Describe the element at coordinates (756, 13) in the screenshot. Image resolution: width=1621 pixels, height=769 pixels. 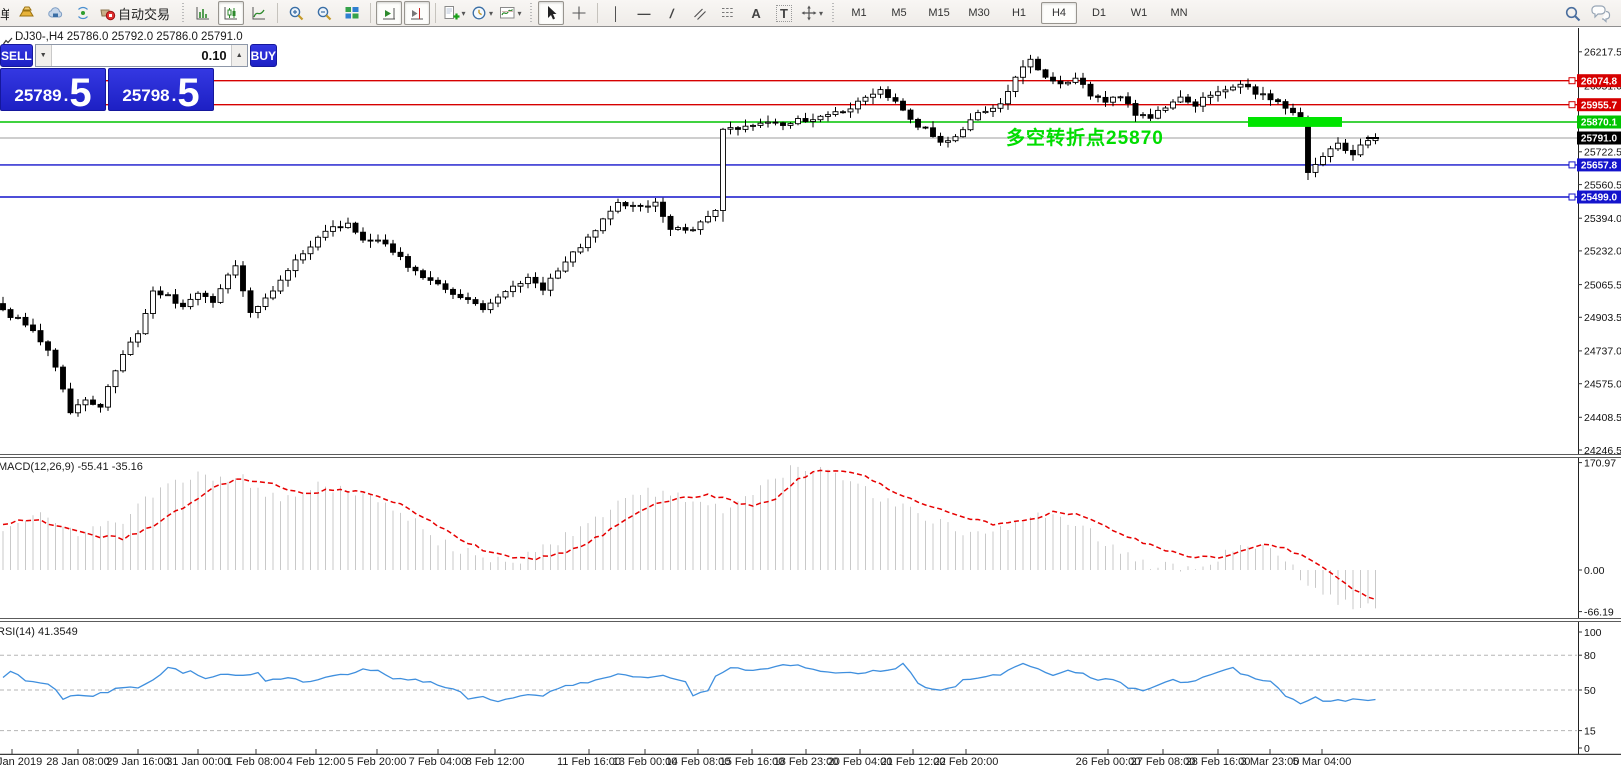
I see `text-tool-button: A` at that location.